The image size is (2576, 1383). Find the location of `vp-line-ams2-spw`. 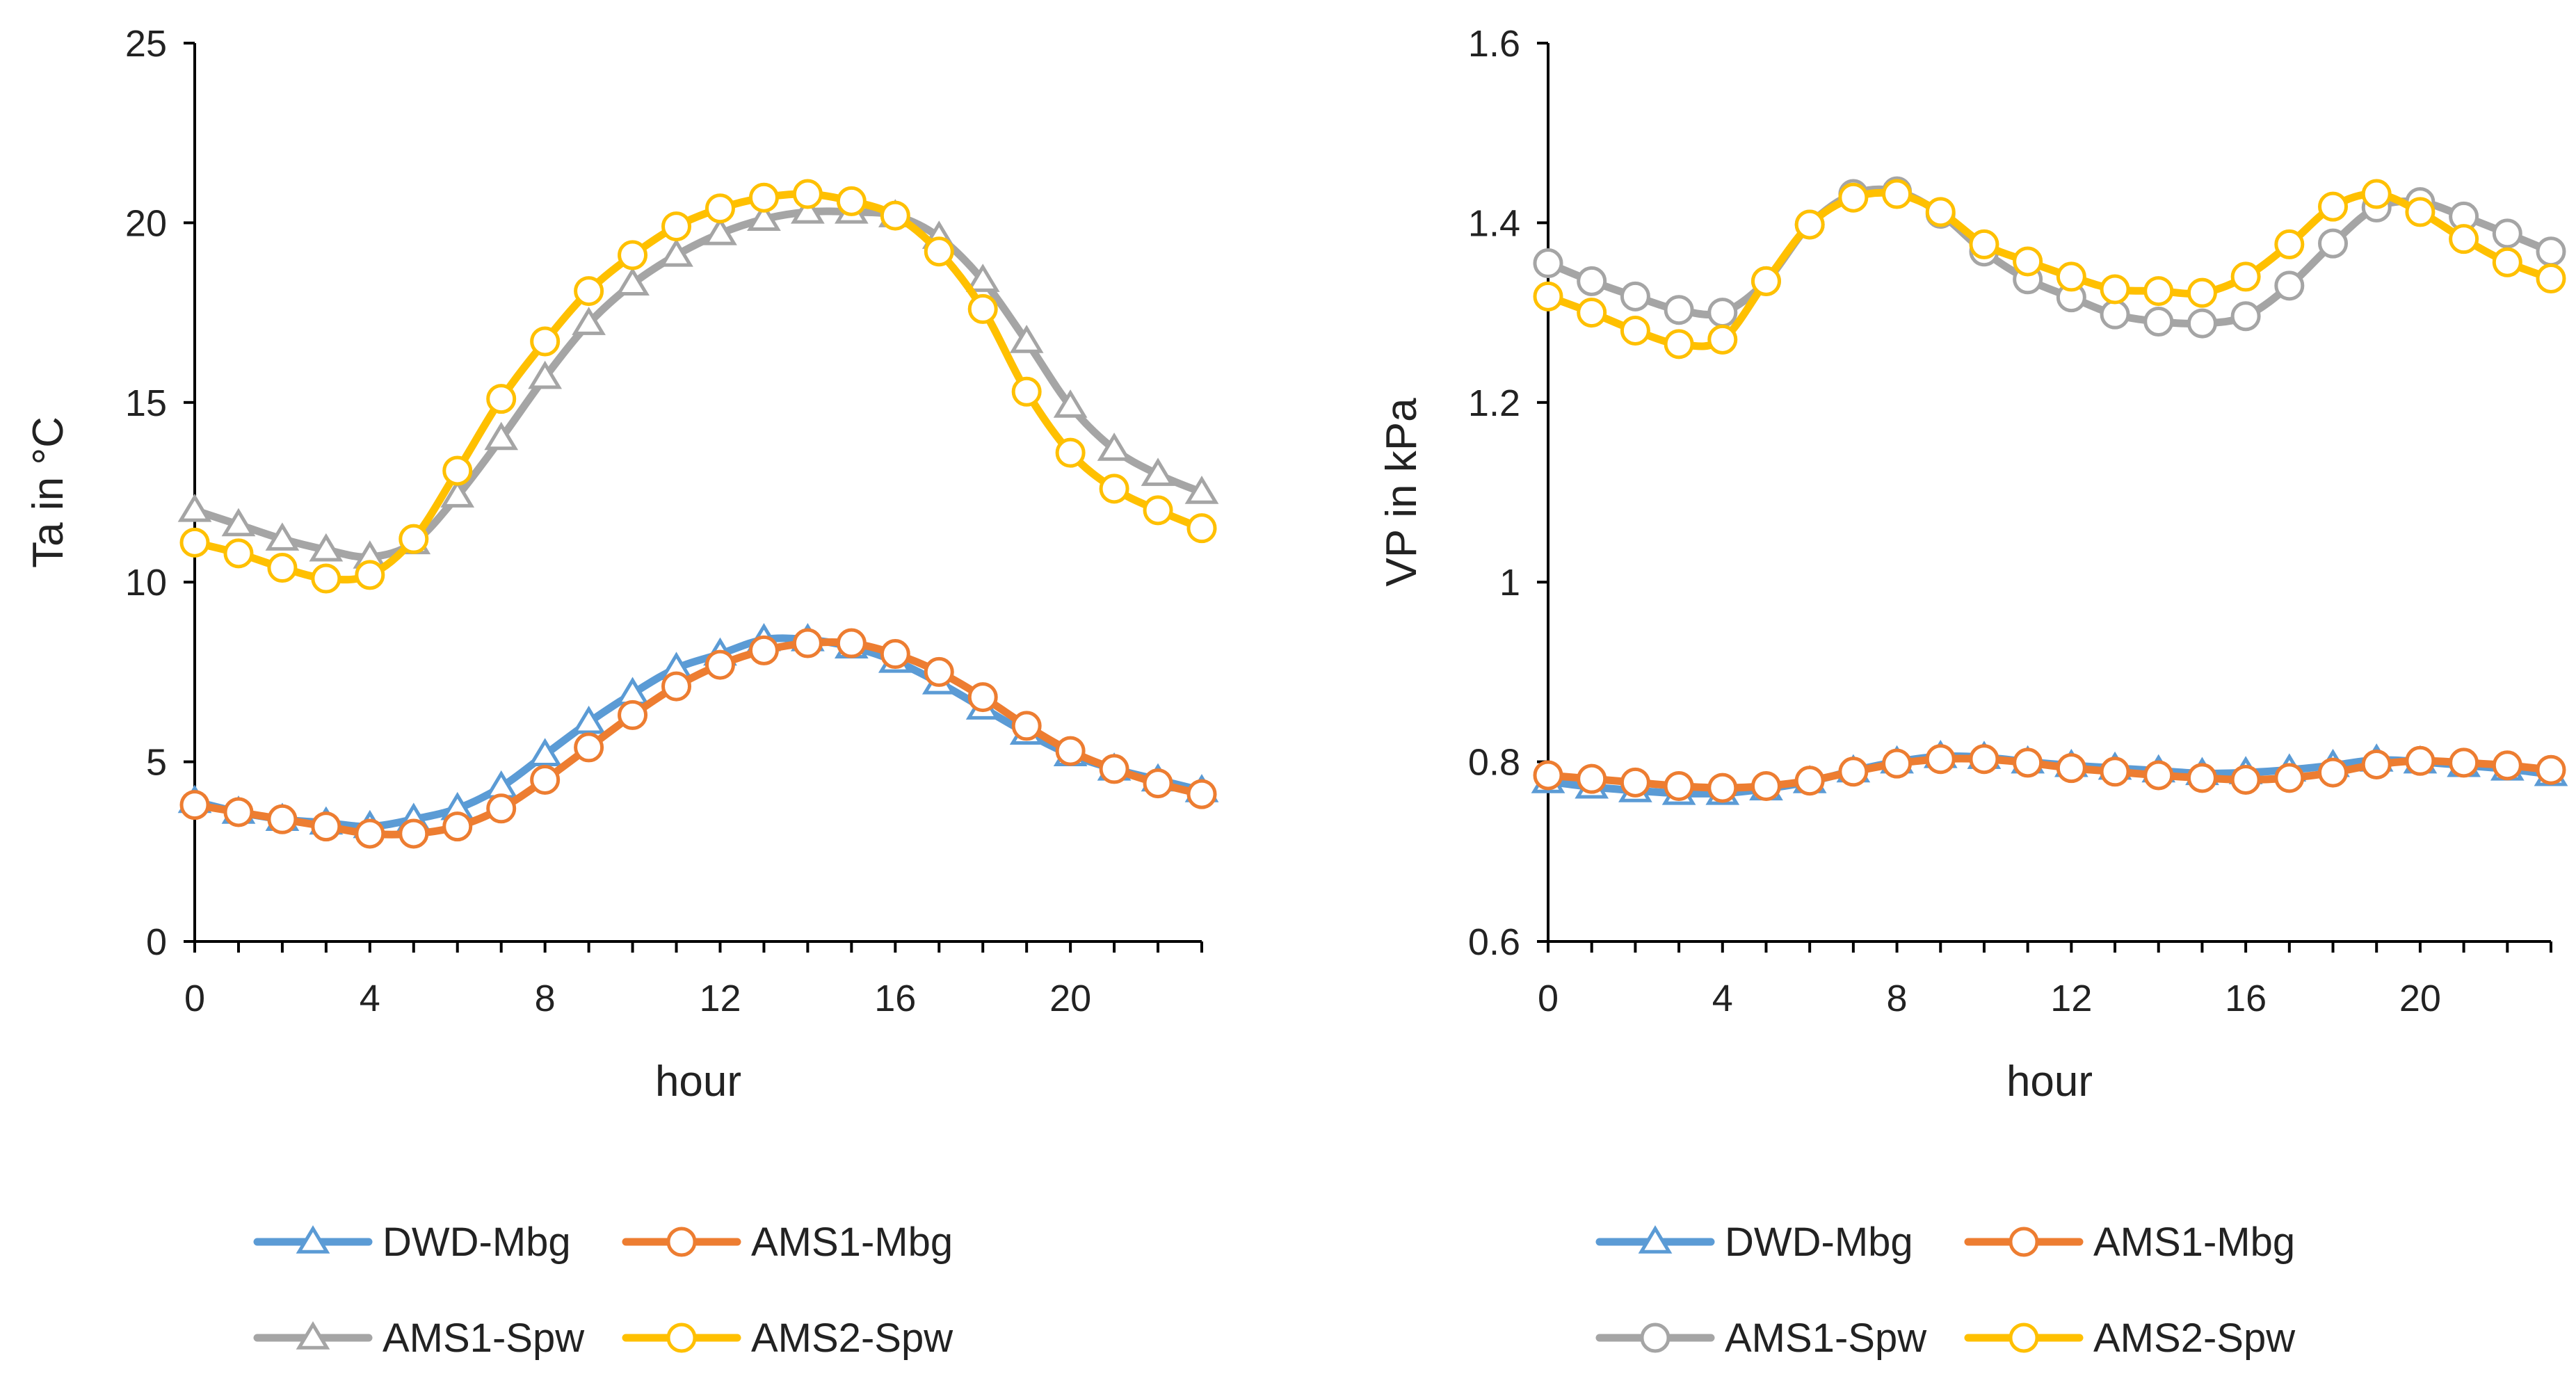

vp-line-ams2-spw is located at coordinates (2049, 269).